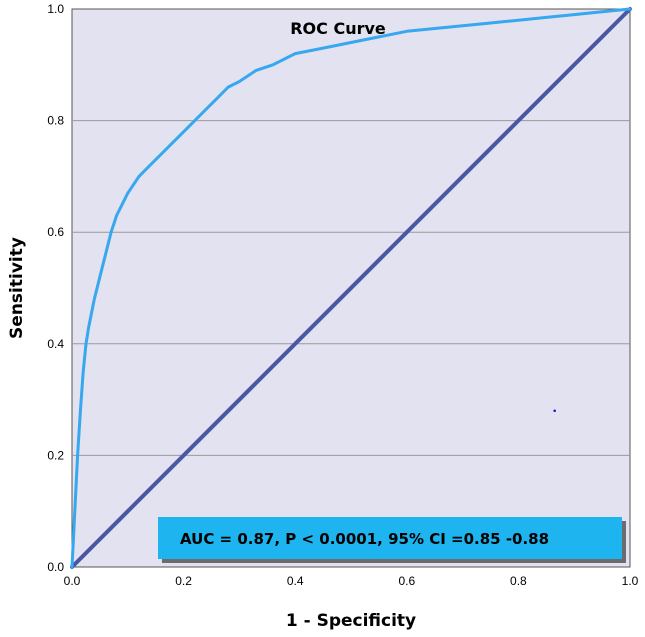 The height and width of the screenshot is (637, 645). I want to click on data-point, so click(554, 411).